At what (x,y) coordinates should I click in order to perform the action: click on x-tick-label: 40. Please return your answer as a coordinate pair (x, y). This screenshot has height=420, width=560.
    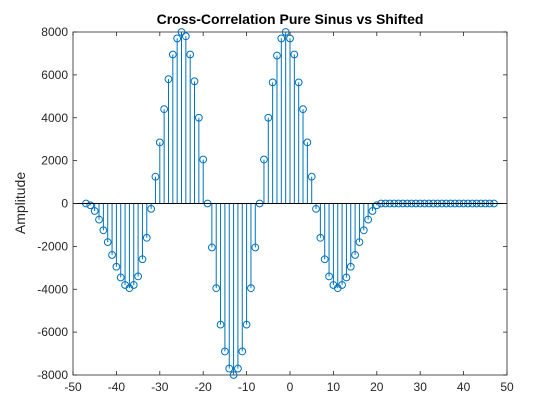
    Looking at the image, I should click on (464, 387).